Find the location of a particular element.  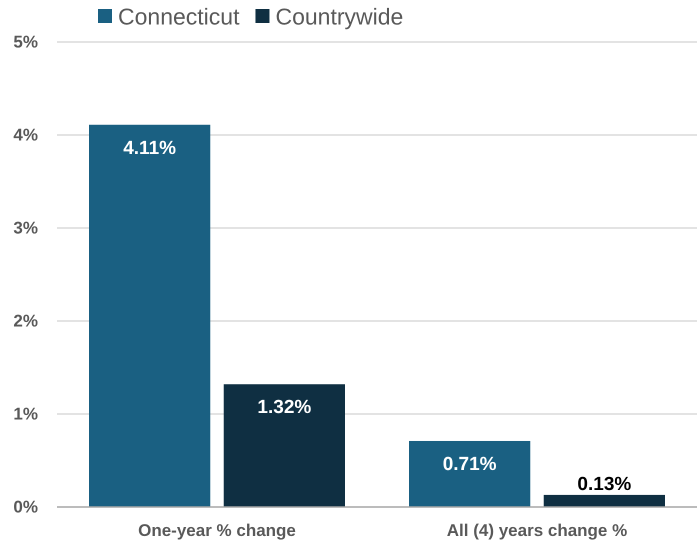

y-tick-label: 5% is located at coordinates (25, 42).